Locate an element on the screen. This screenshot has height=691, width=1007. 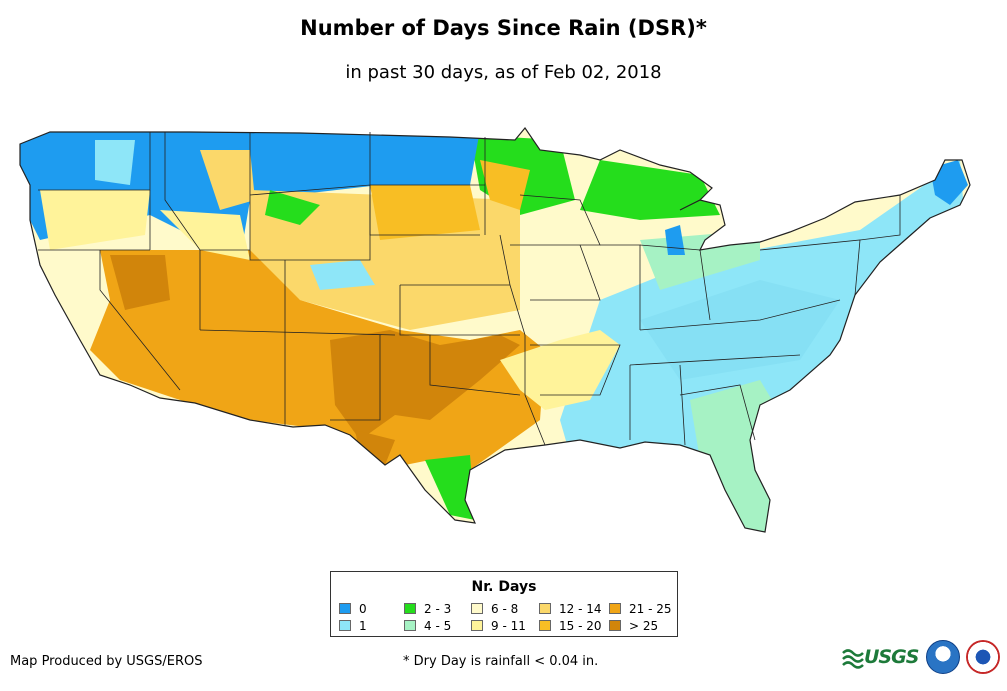
region-1-day-colorado is located at coordinates (342, 275).